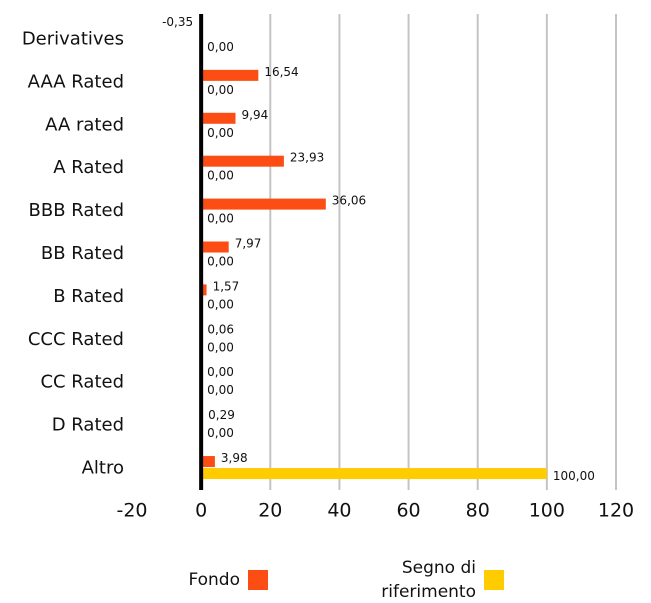 Image resolution: width=651 pixels, height=603 pixels. Describe the element at coordinates (82, 382) in the screenshot. I see `y-tick-label: CC Rated` at that location.